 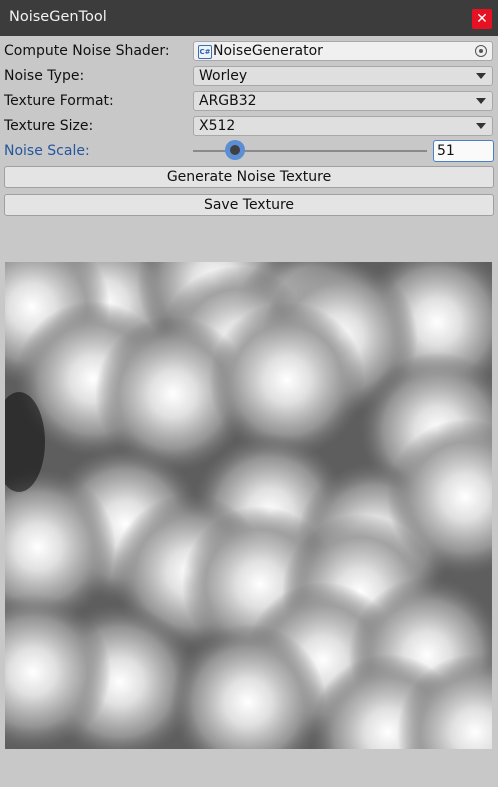 What do you see at coordinates (343, 101) in the screenshot?
I see `texture-format-dropdown: ARGB32` at bounding box center [343, 101].